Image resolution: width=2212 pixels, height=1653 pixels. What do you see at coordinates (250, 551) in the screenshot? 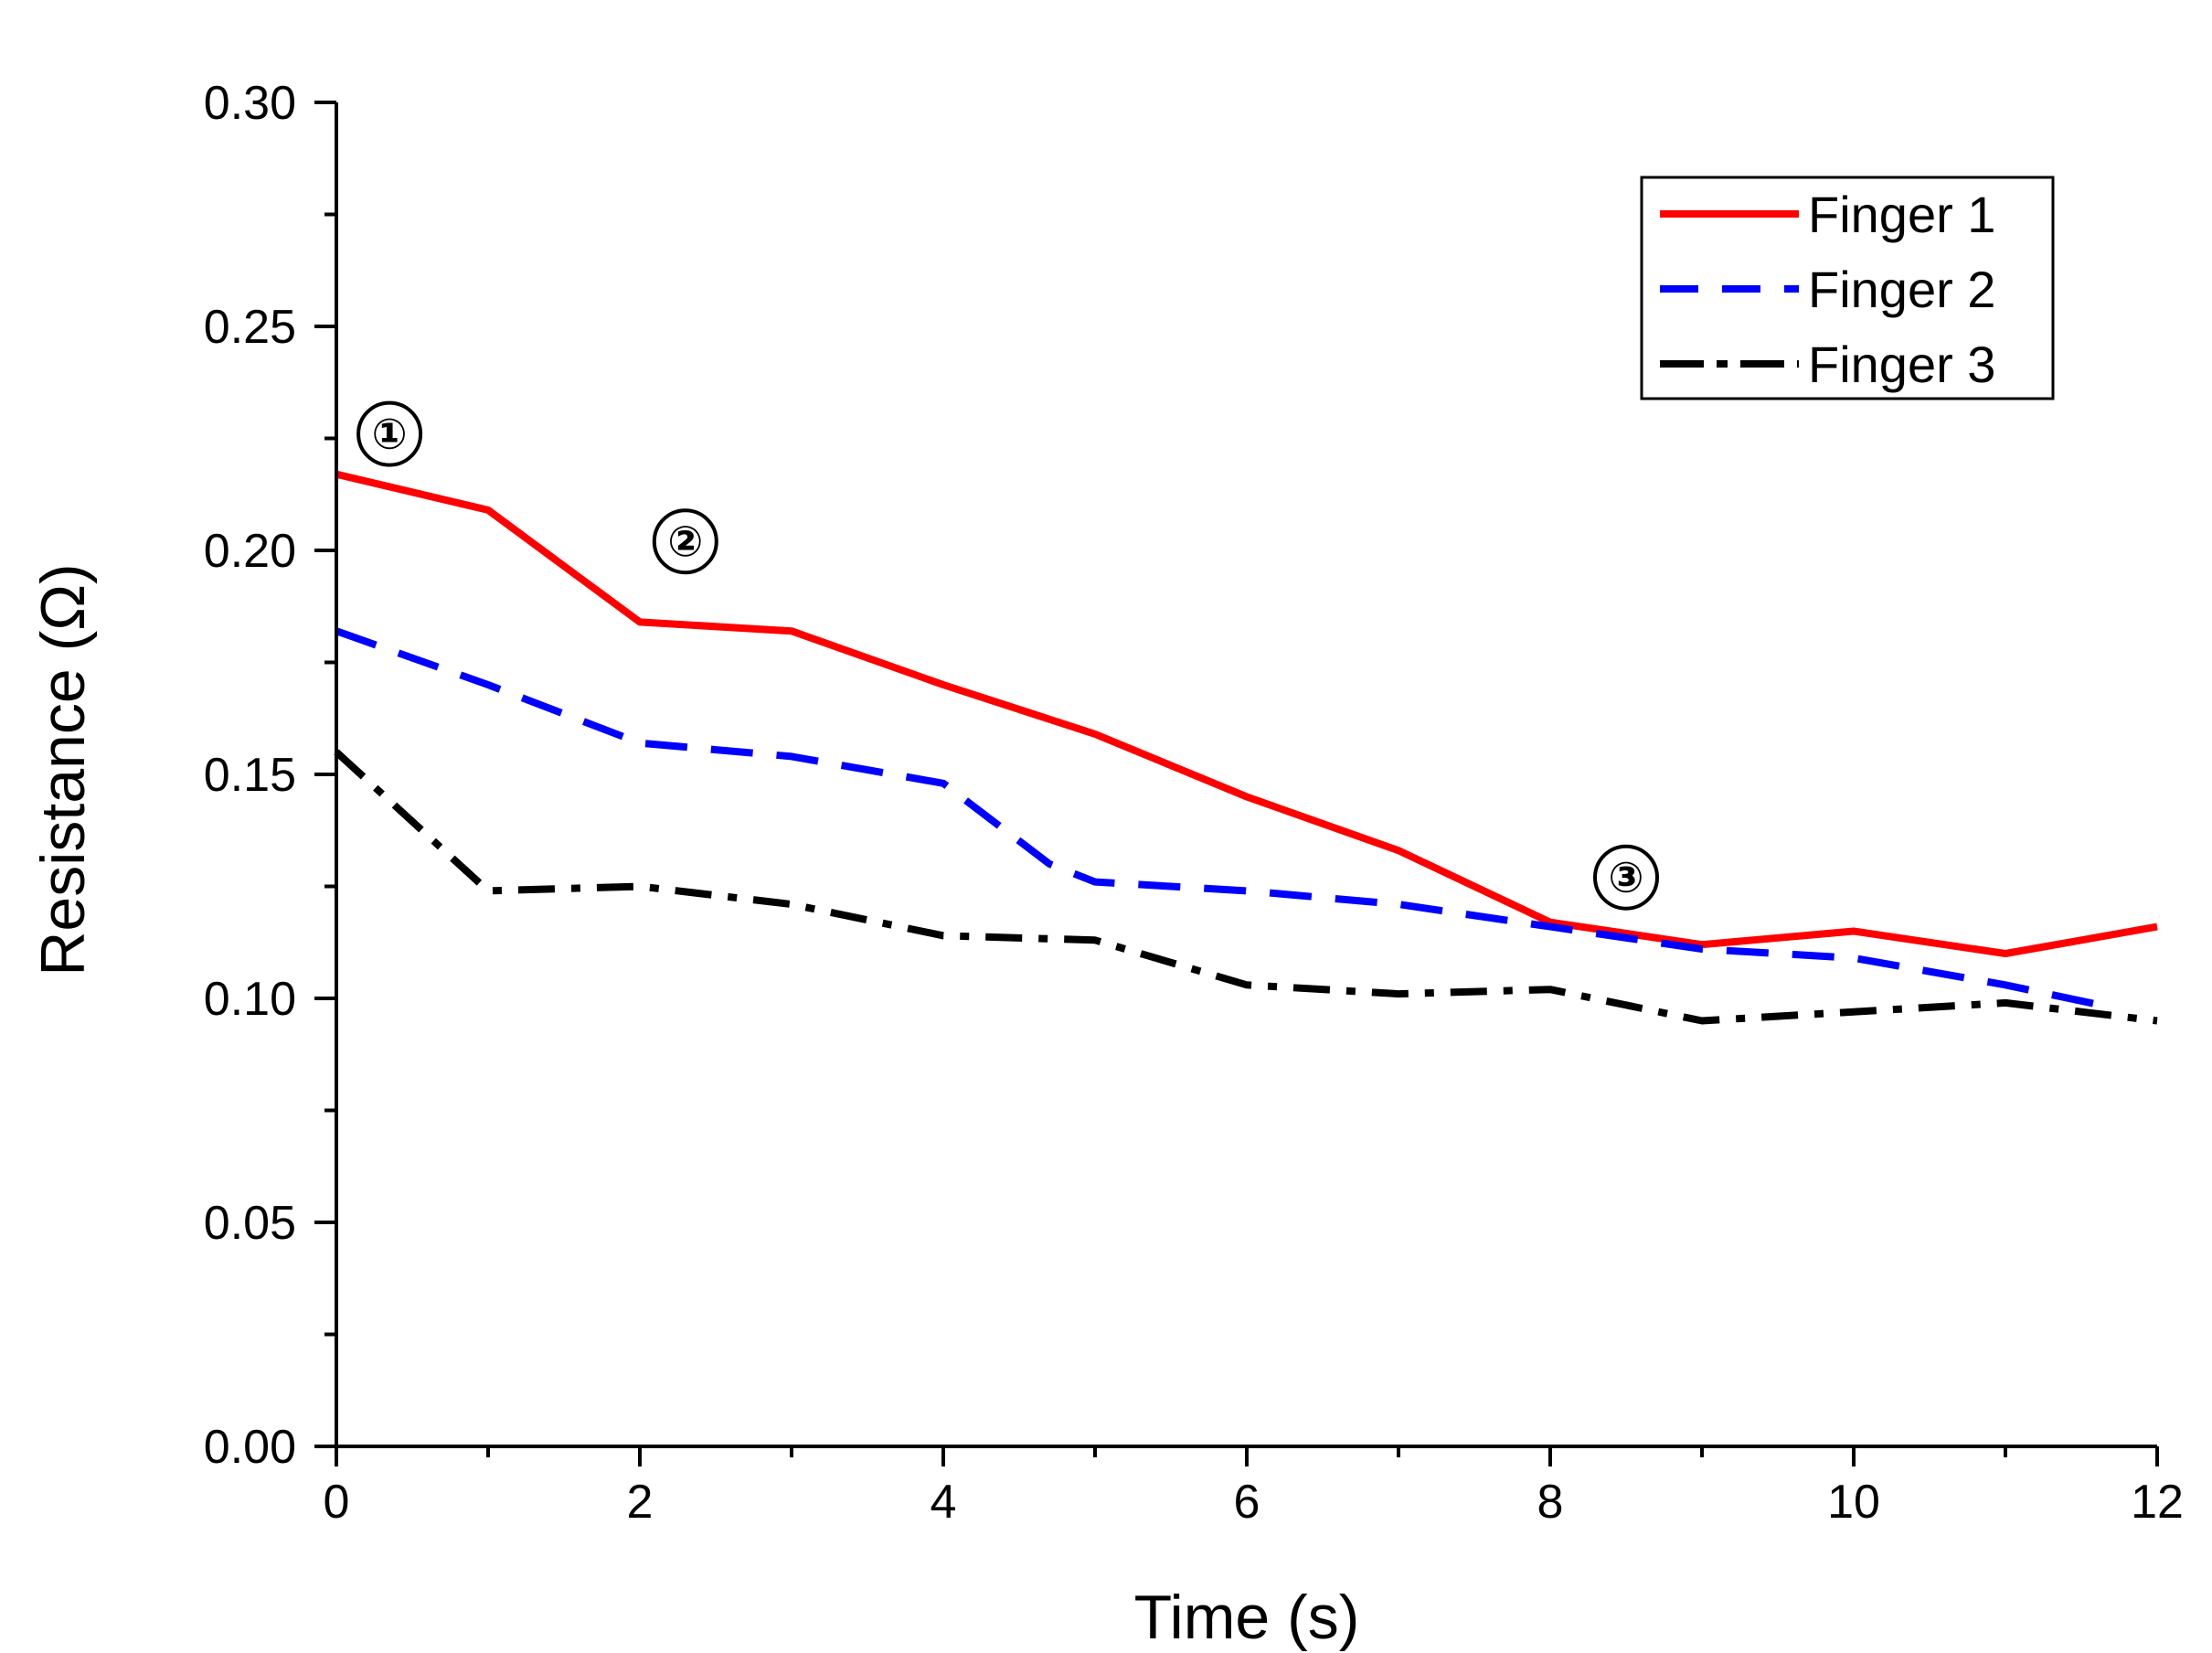
I see `y-tick-label: 0.20` at bounding box center [250, 551].